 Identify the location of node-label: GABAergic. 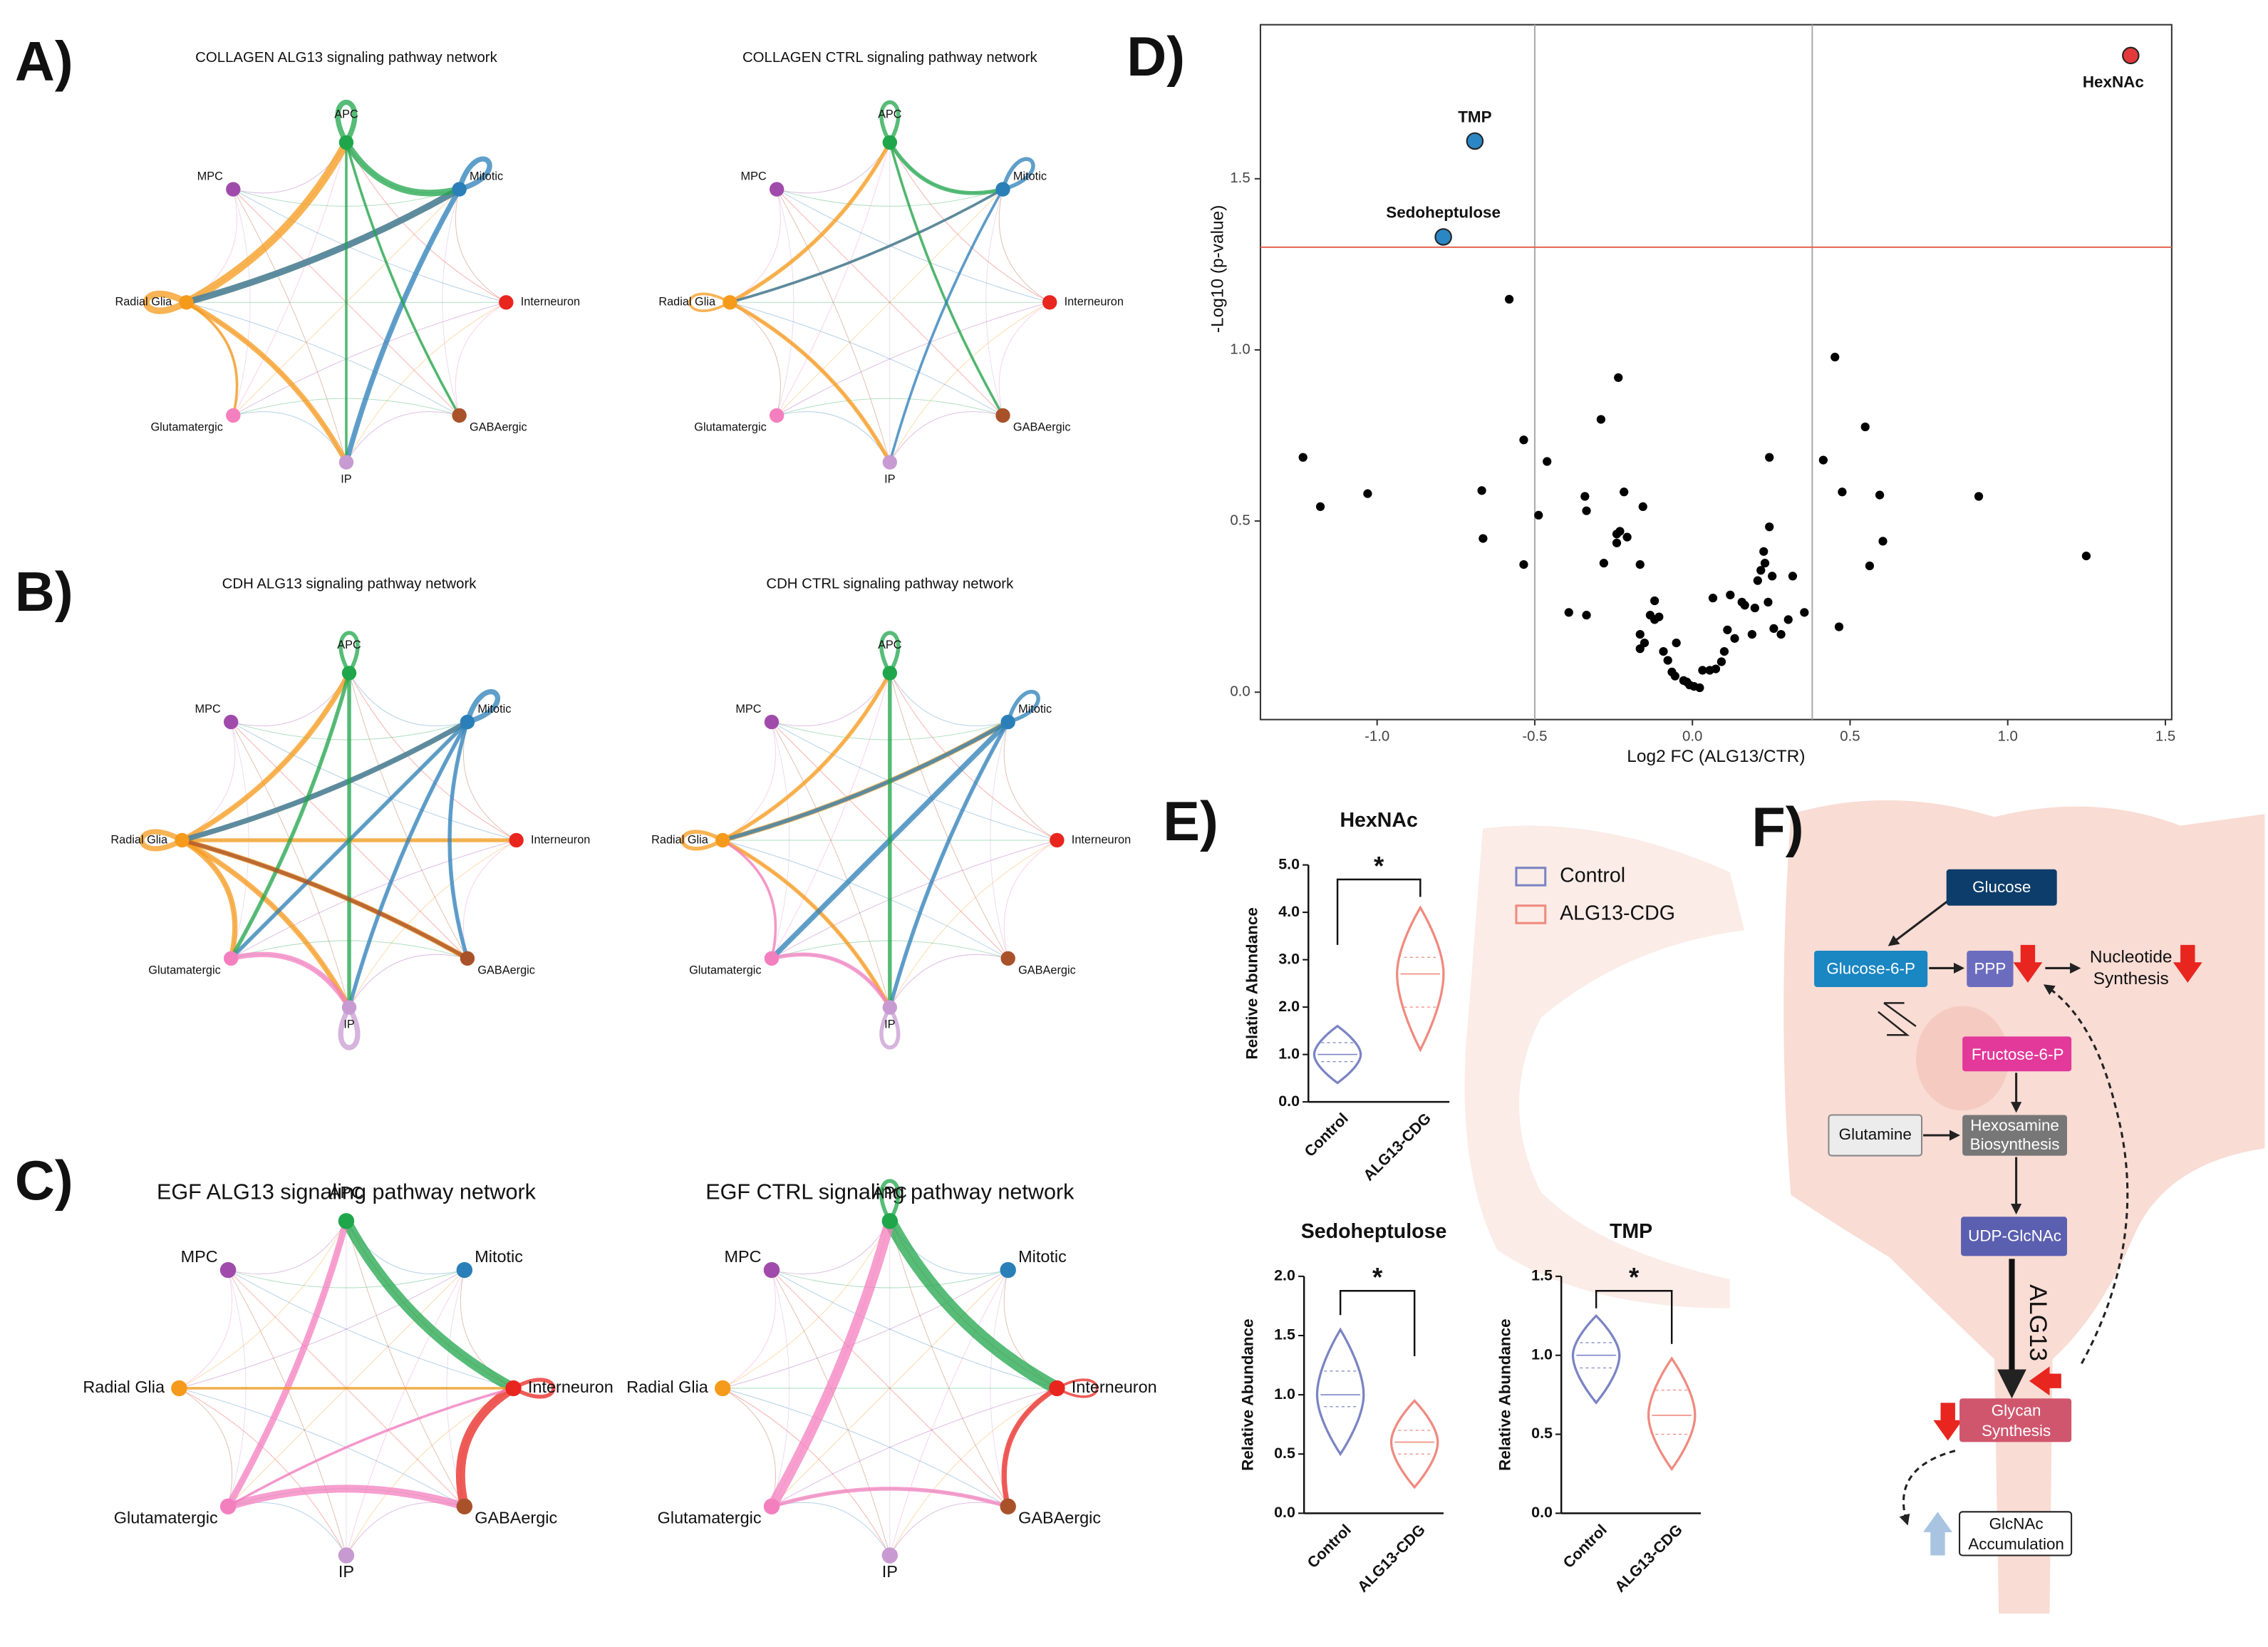
(1059, 1517).